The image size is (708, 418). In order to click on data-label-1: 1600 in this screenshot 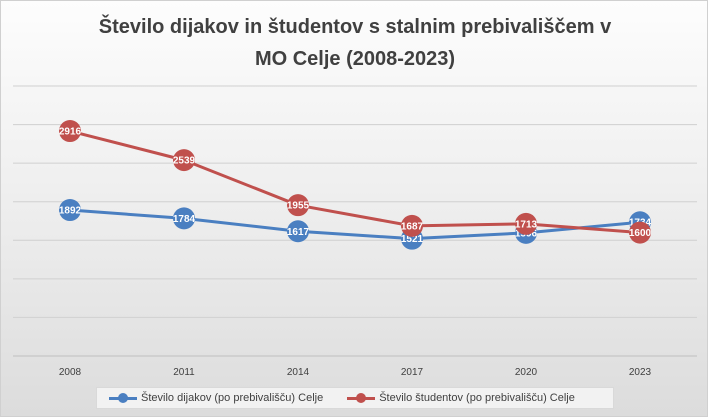, I will do `click(640, 233)`.